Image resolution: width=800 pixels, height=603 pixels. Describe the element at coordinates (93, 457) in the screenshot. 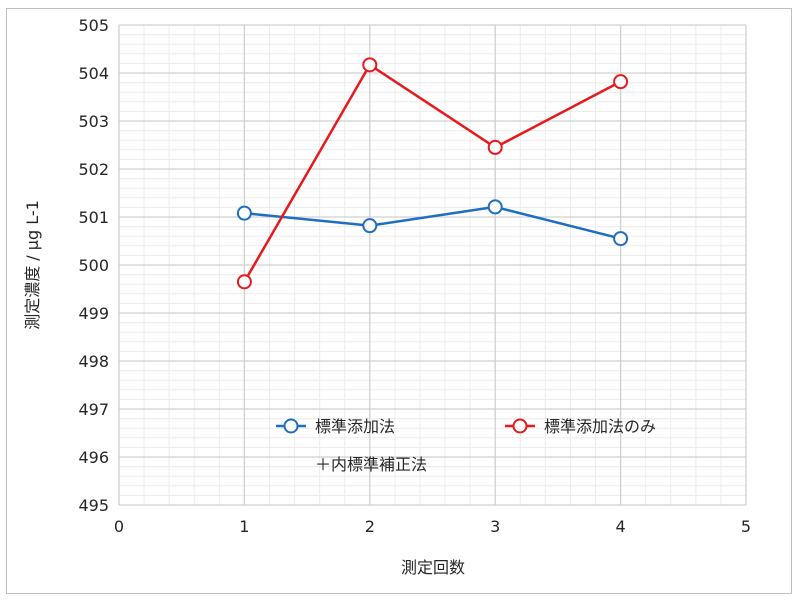

I see `y-tick-label-496: 496` at that location.